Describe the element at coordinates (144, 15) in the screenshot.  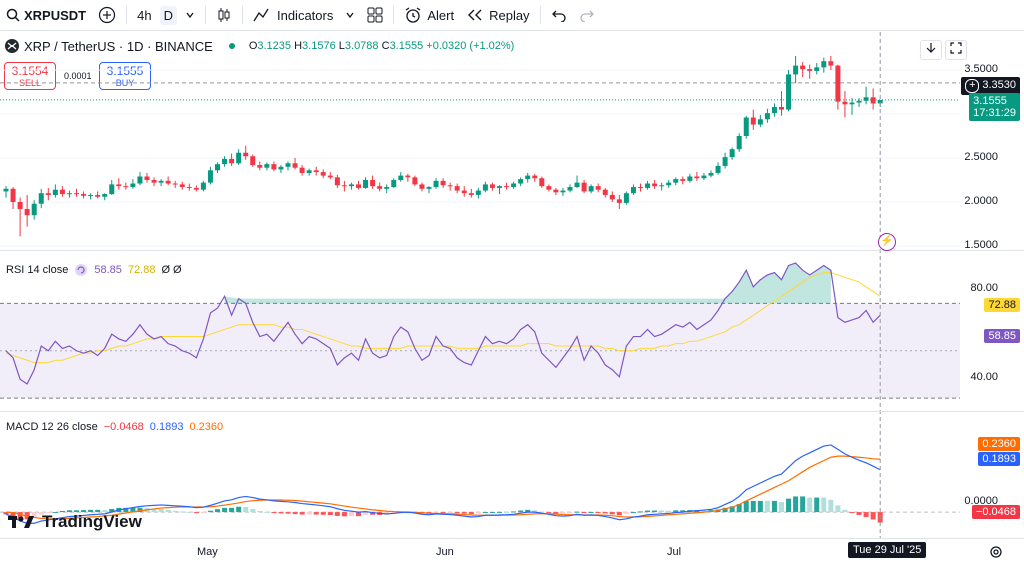
I see `interval-4h: 4h` at that location.